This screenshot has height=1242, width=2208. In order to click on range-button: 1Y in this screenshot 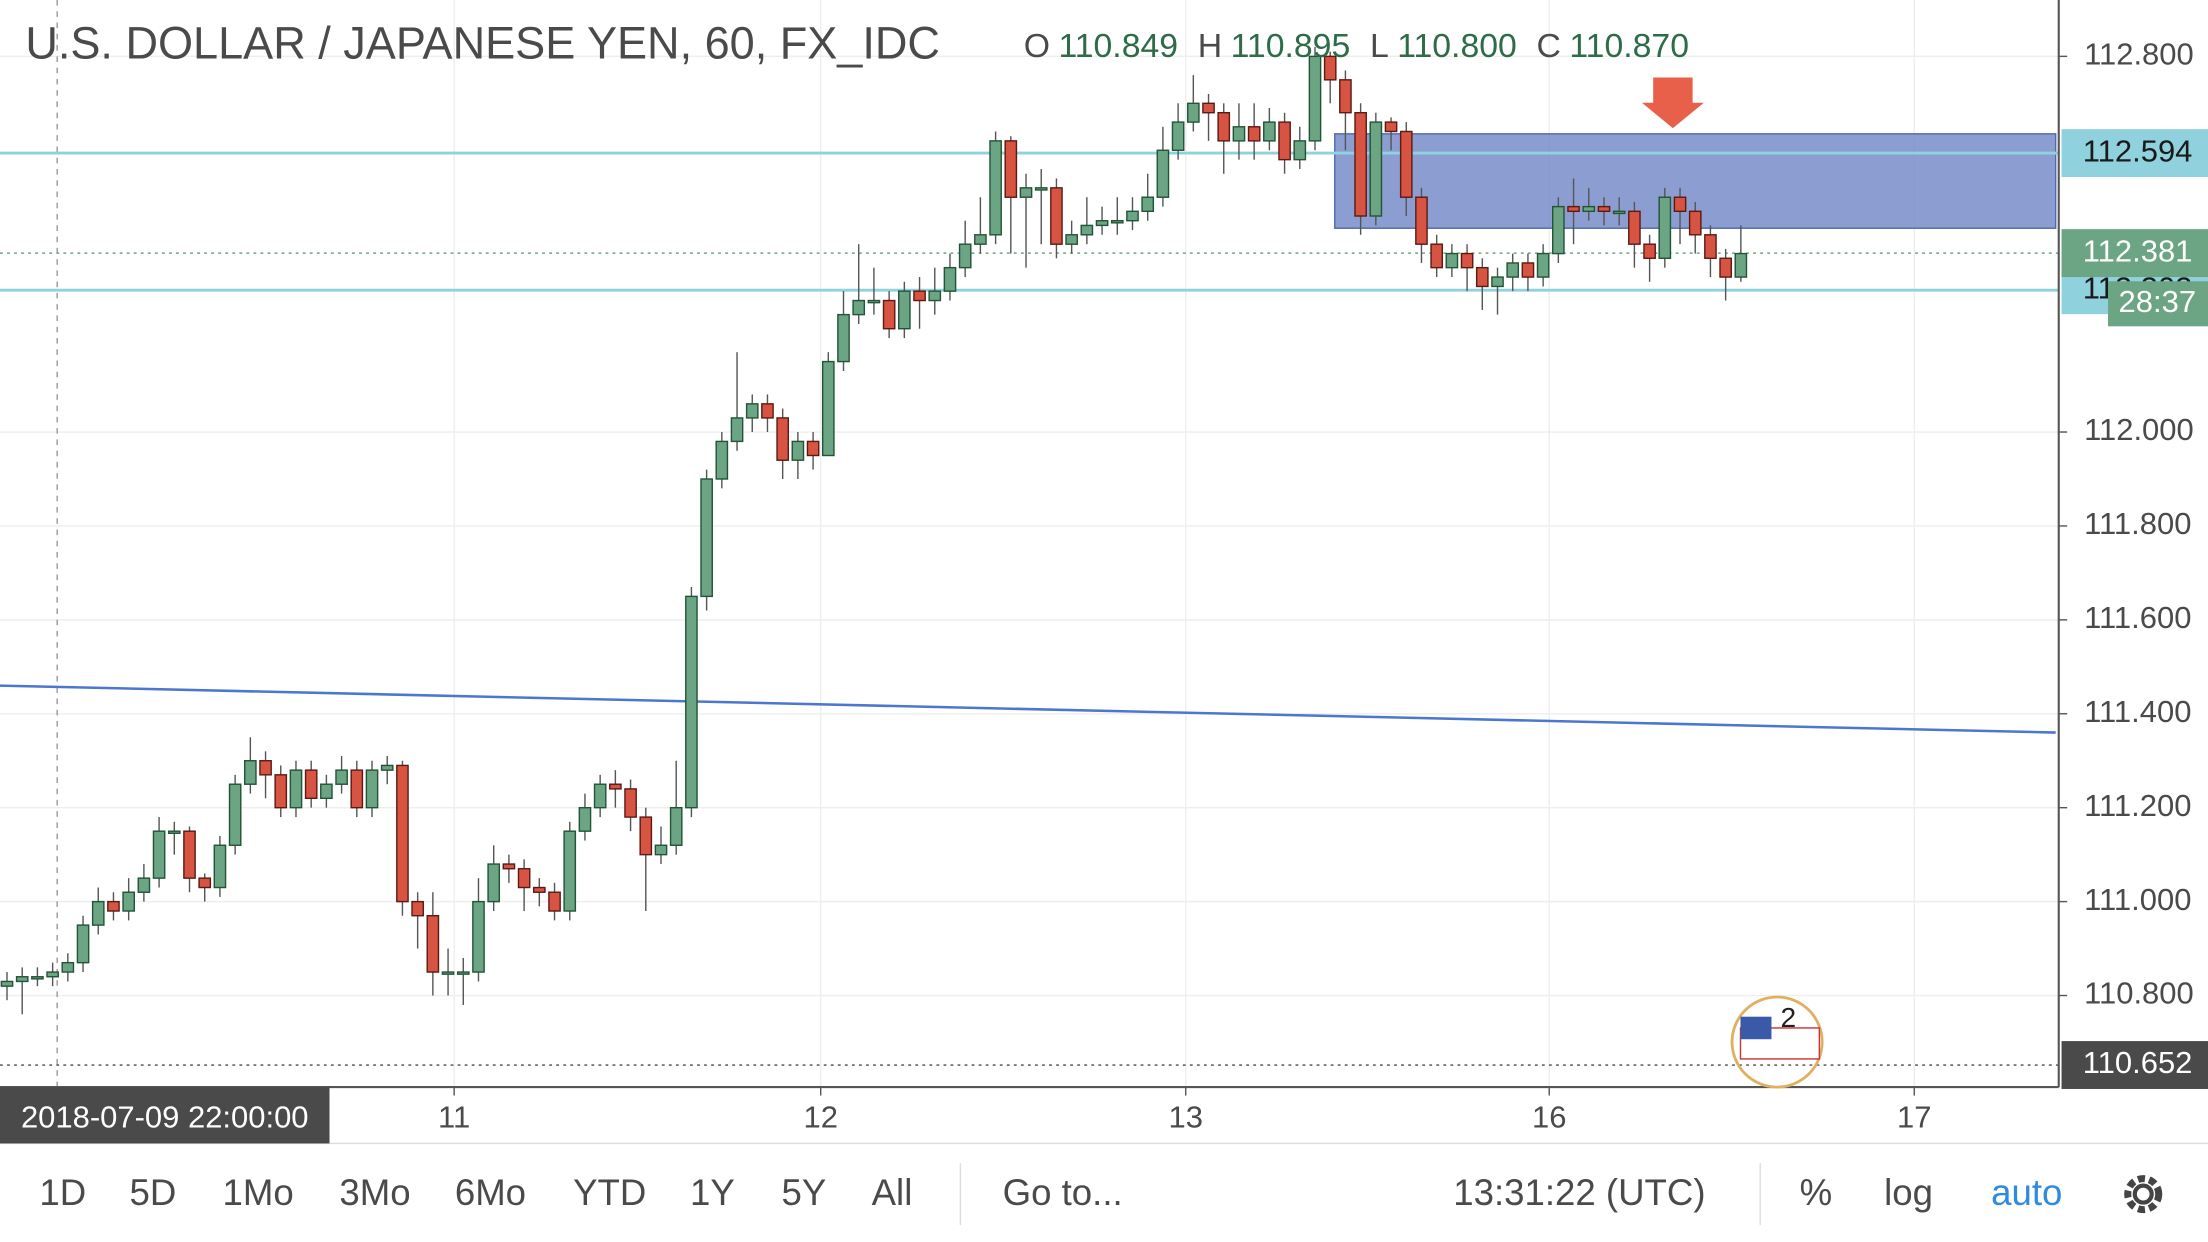, I will do `click(712, 1192)`.